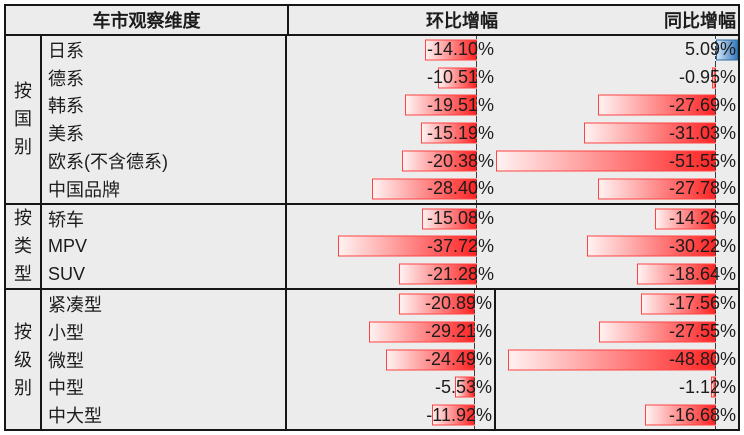  Describe the element at coordinates (617, 161) in the screenshot. I see `yoy-growth-cell: -51.55%` at that location.